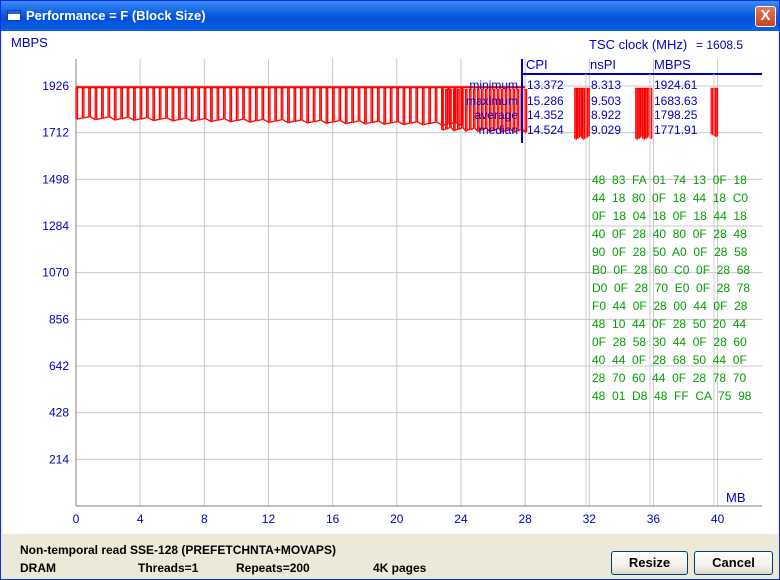 The height and width of the screenshot is (580, 780). What do you see at coordinates (671, 270) in the screenshot?
I see `hex-dump-row: B0 0F 28 60 C0 0F 28 68` at bounding box center [671, 270].